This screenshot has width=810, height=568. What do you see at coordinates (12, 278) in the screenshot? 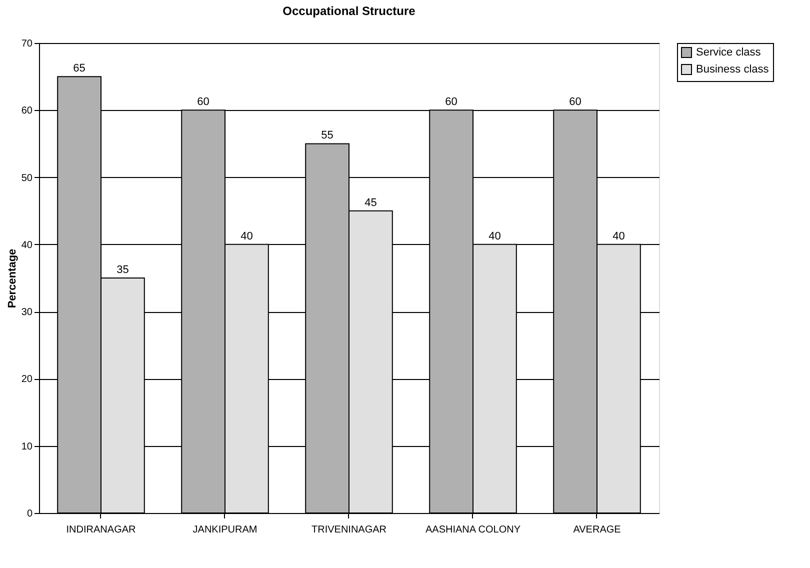
I see `y-axis-title: Percentage` at bounding box center [12, 278].